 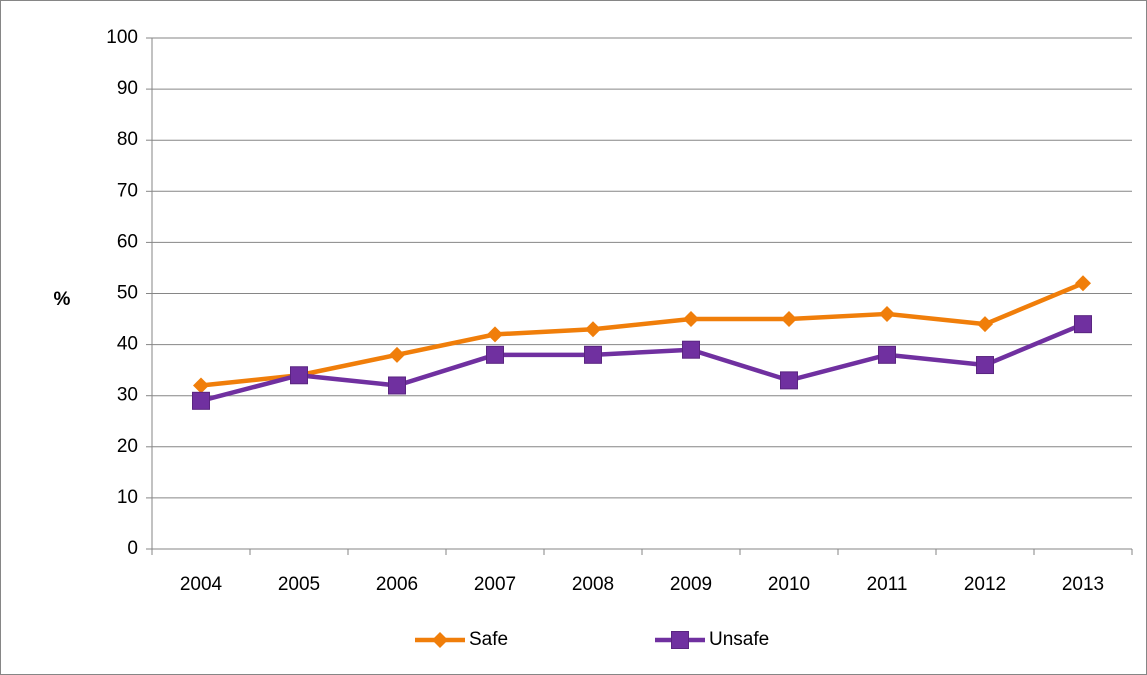 What do you see at coordinates (887, 584) in the screenshot?
I see `x-tick-label: 2011` at bounding box center [887, 584].